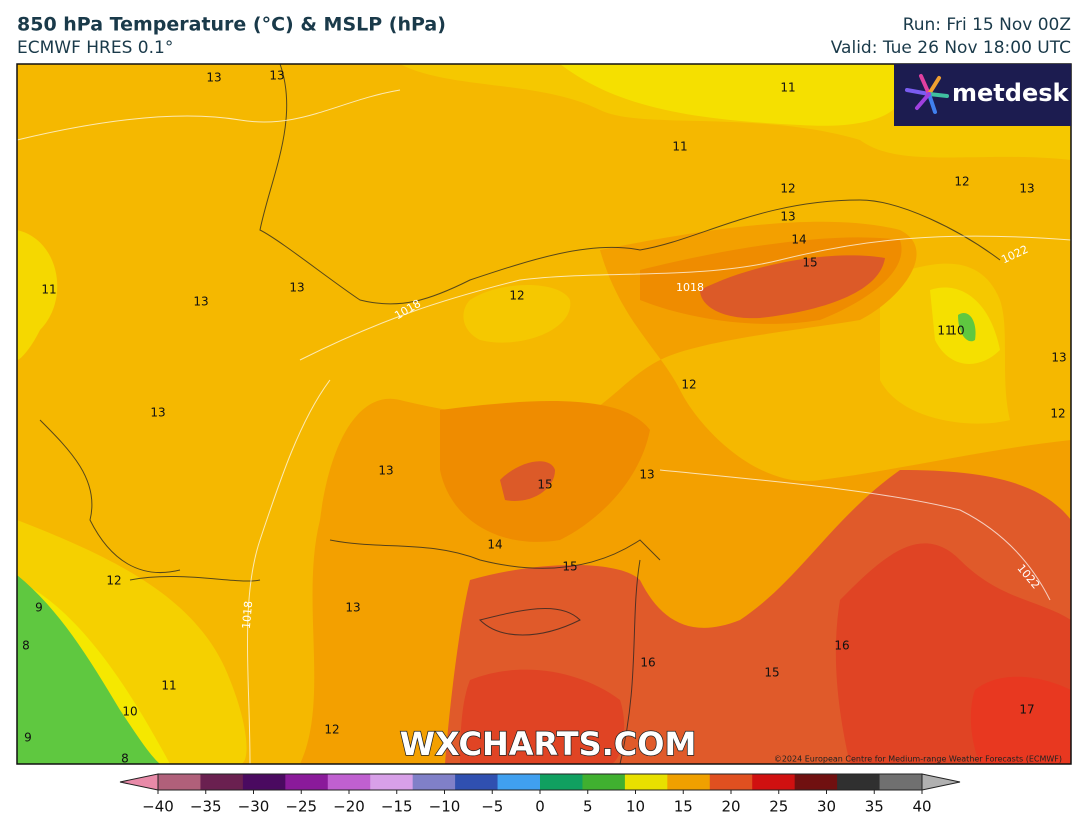  I want to click on colorbar-tick-label: −5, so click(492, 807).